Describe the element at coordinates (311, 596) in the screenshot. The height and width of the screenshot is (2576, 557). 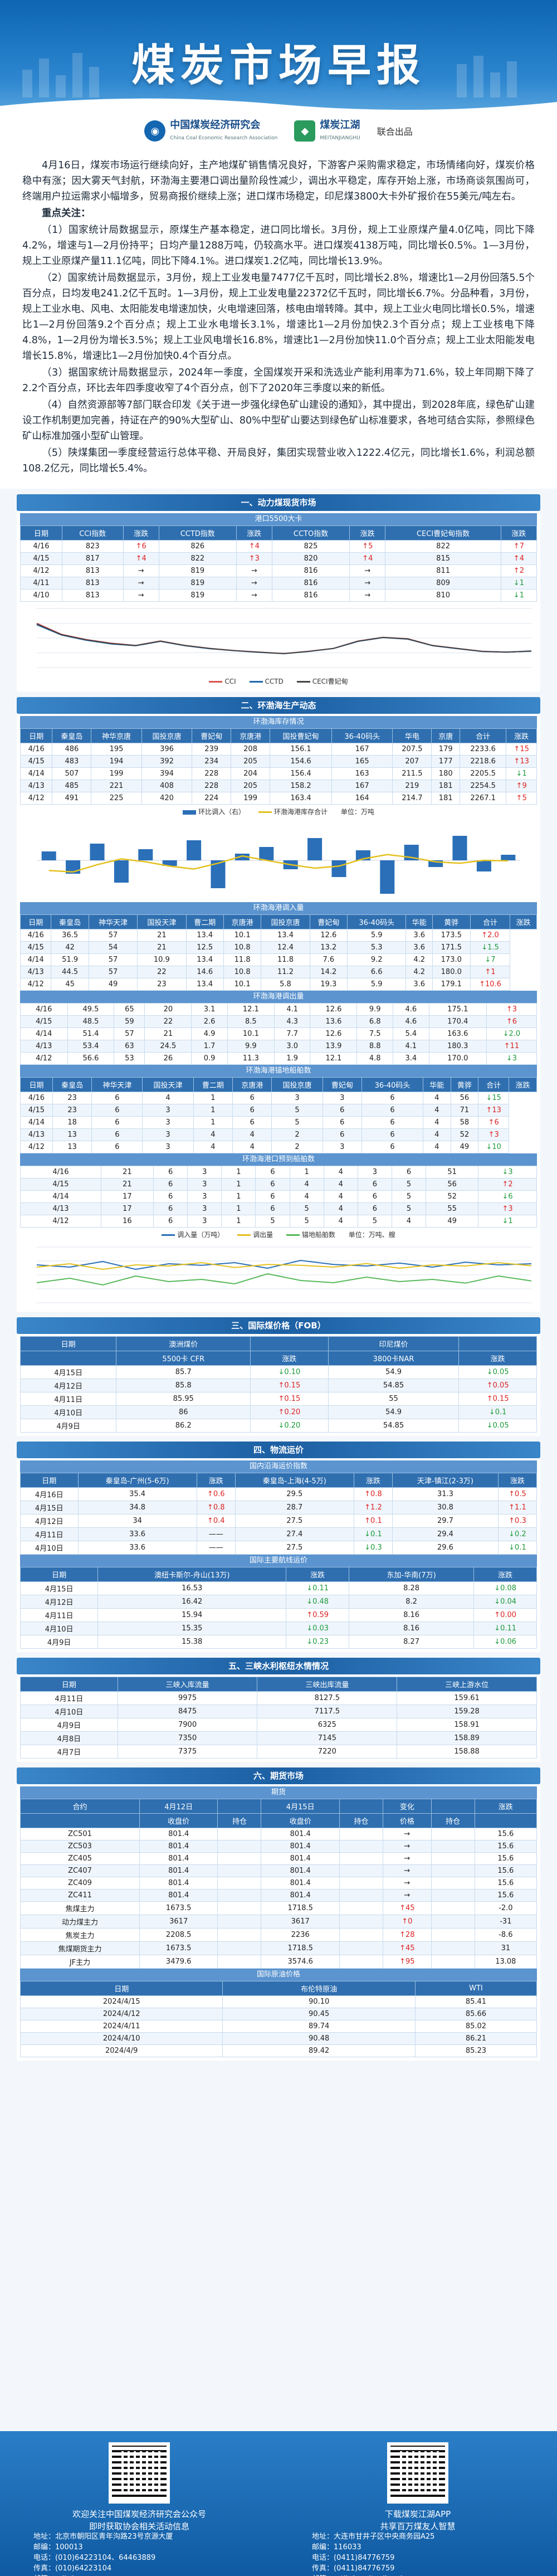
I see `table-cell: 816` at that location.